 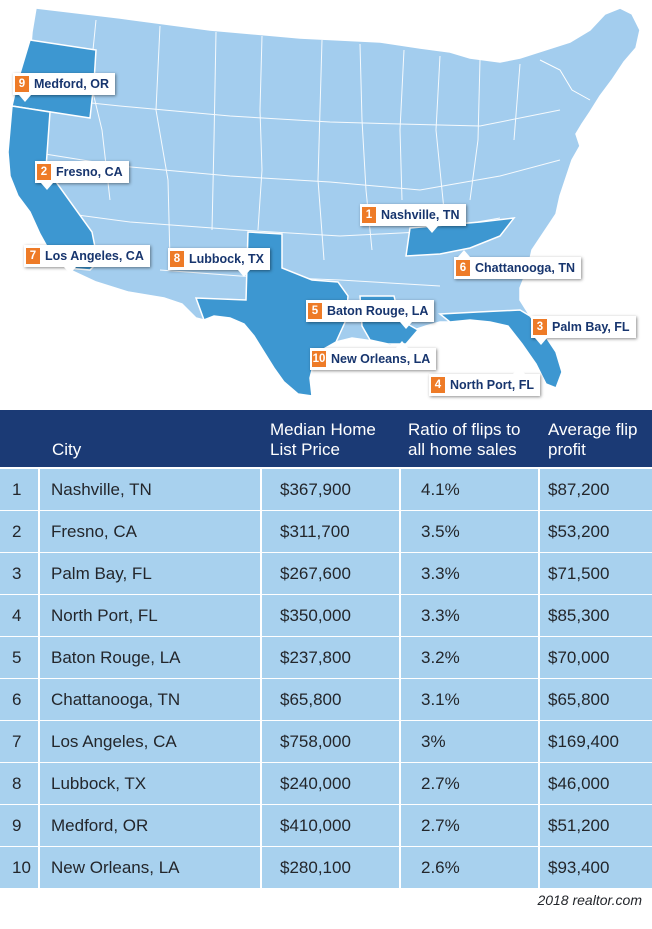 What do you see at coordinates (89, 172) in the screenshot?
I see `pin-label: Fresno, CA` at bounding box center [89, 172].